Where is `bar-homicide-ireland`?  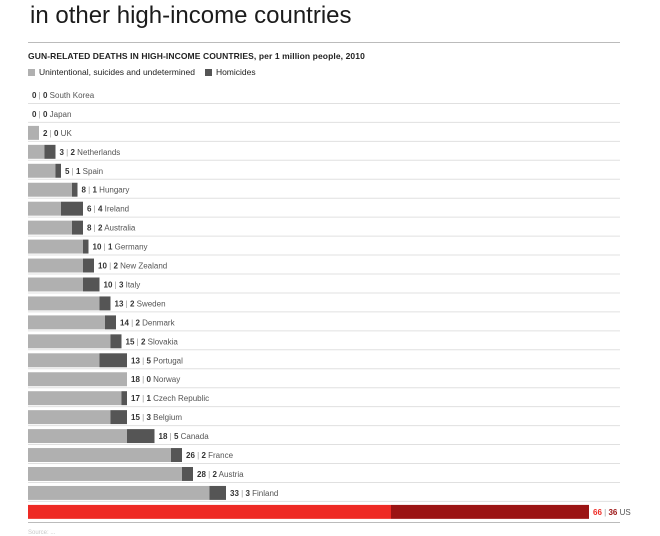
bar-homicide-ireland is located at coordinates (72, 208).